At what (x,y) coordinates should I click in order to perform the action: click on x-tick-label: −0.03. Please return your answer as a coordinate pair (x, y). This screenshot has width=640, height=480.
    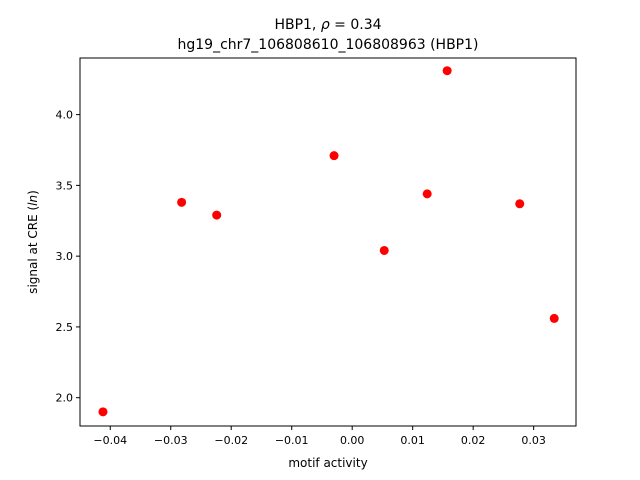
    Looking at the image, I should click on (171, 440).